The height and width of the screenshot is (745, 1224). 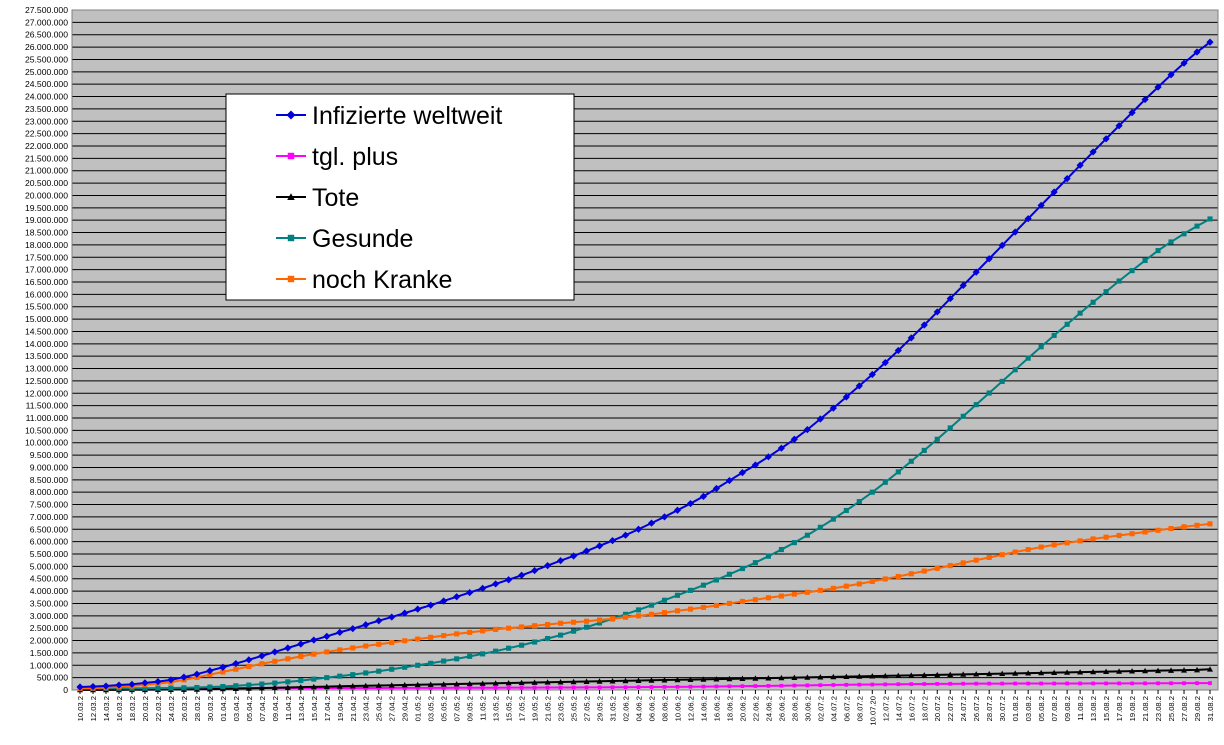 I want to click on x-tick-label: 15.05.2, so click(x=509, y=708).